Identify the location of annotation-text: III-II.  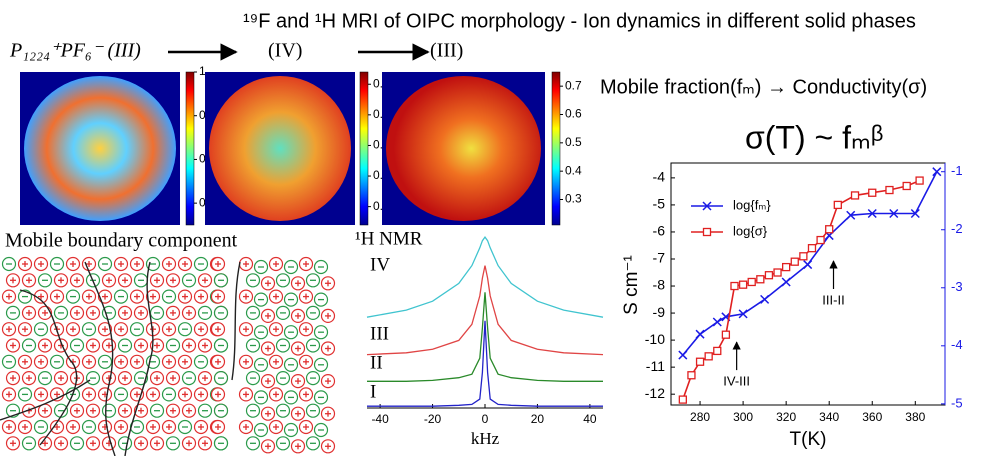
(833, 299).